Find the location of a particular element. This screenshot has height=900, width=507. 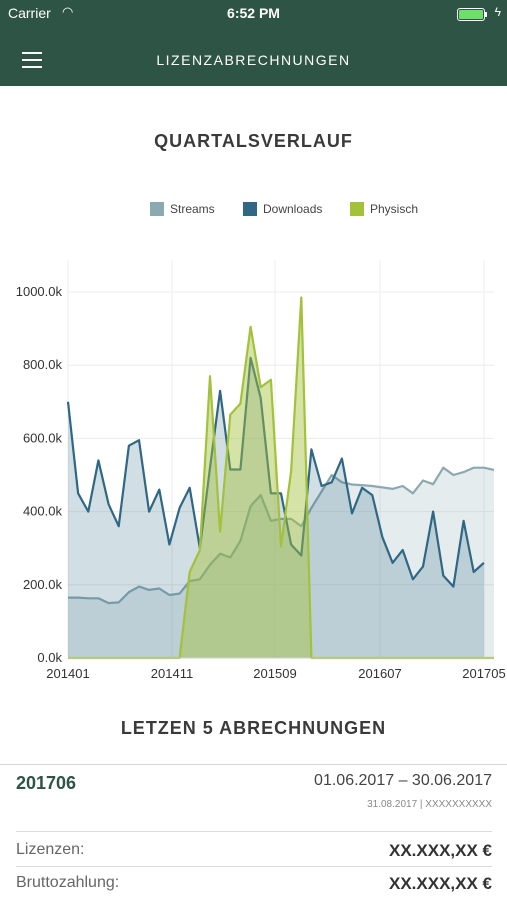

nav-bar: LIZENZABRECHNUNGEN is located at coordinates (253, 57).